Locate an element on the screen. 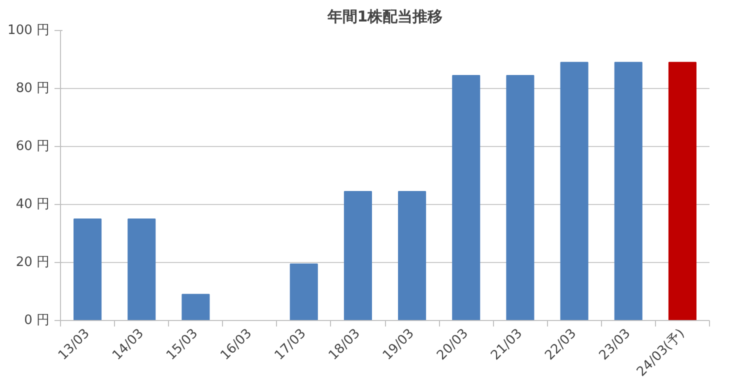 Image resolution: width=729 pixels, height=387 pixels. y-tick-label: 100 円 is located at coordinates (29, 30).